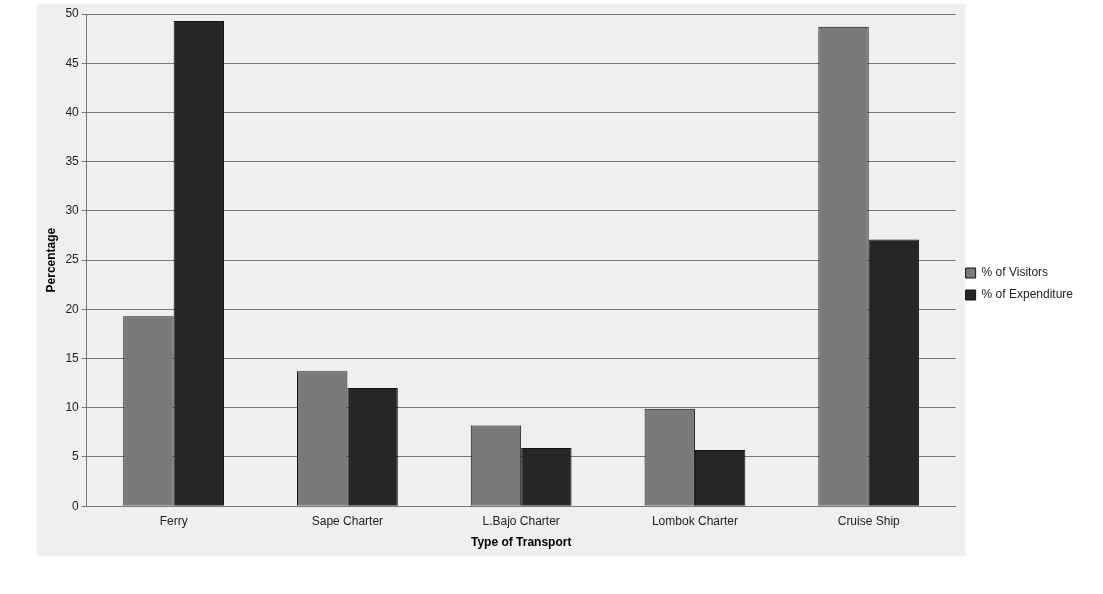  I want to click on y-tick-label: 40, so click(72, 111).